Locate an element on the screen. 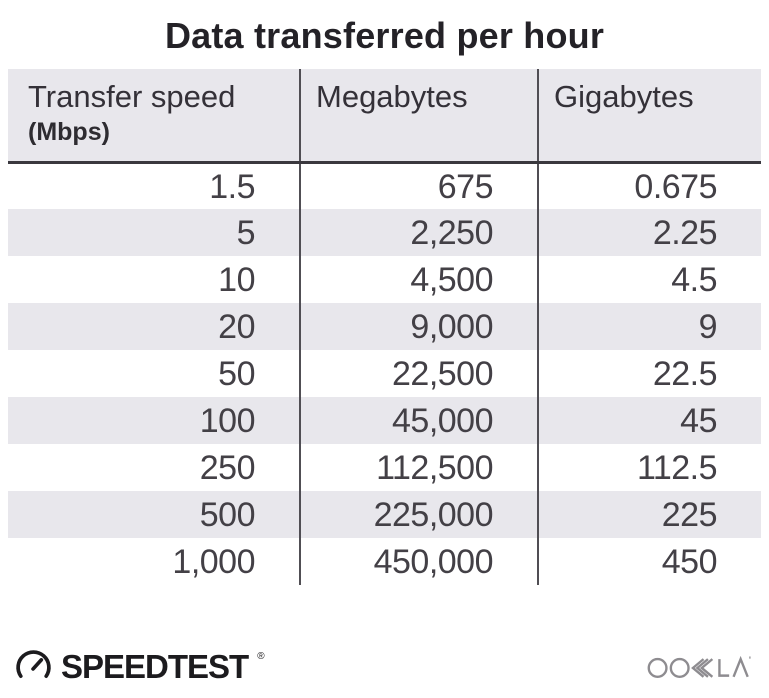  table-row: 1,000 450,000 450 is located at coordinates (384, 562).